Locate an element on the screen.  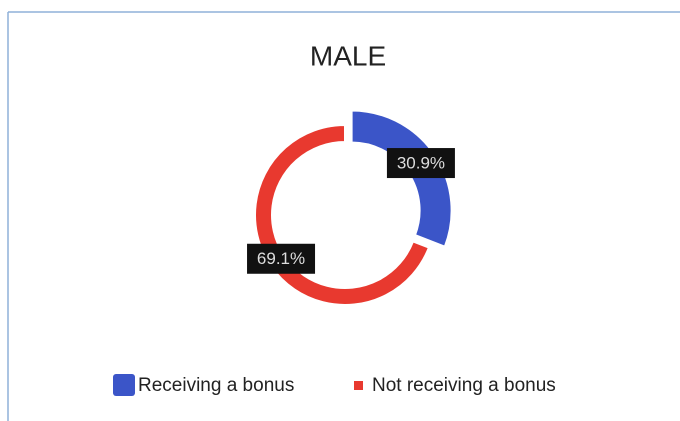
data-label: 30.9% is located at coordinates (420, 163).